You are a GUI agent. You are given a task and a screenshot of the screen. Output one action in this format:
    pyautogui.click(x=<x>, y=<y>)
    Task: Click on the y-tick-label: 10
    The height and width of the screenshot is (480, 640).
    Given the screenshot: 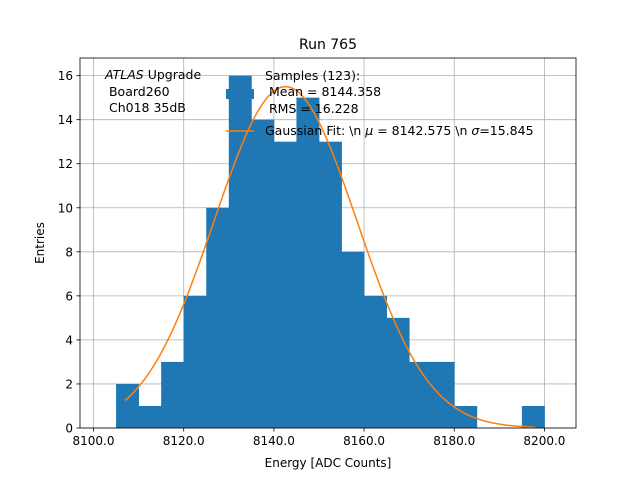 What is the action you would take?
    pyautogui.click(x=65, y=208)
    